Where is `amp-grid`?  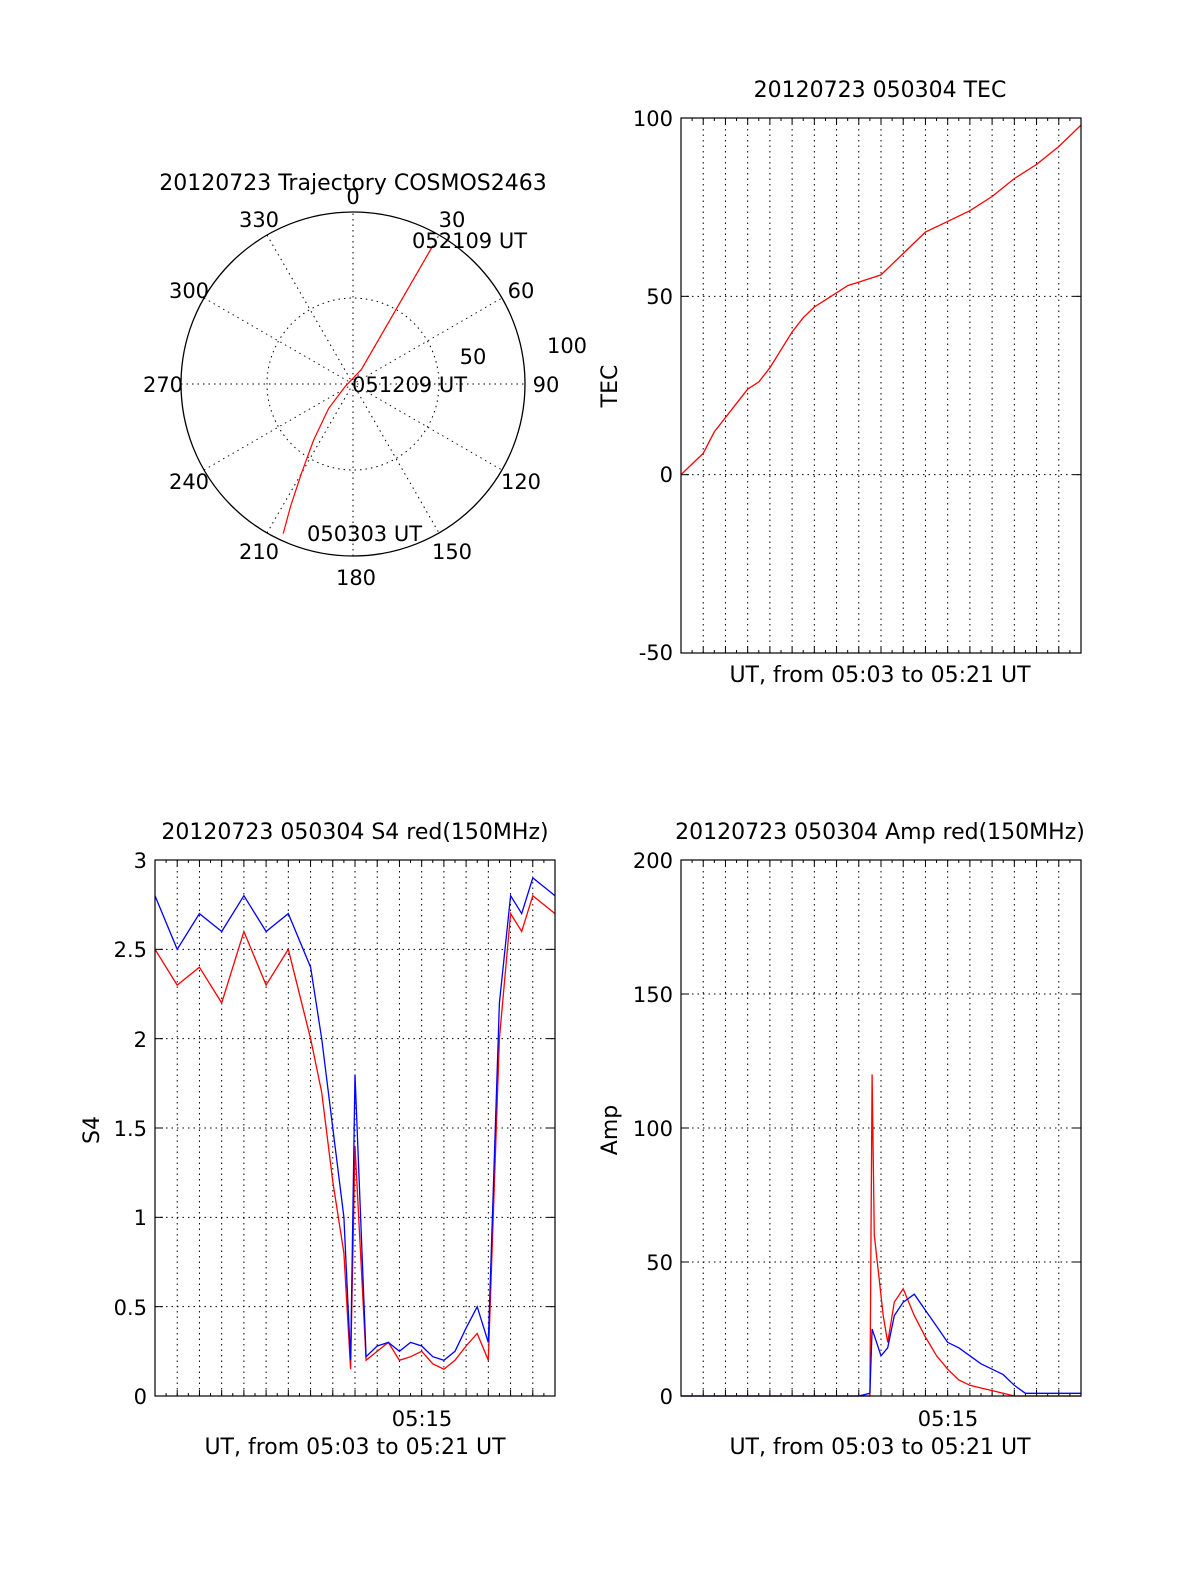 amp-grid is located at coordinates (881, 1128).